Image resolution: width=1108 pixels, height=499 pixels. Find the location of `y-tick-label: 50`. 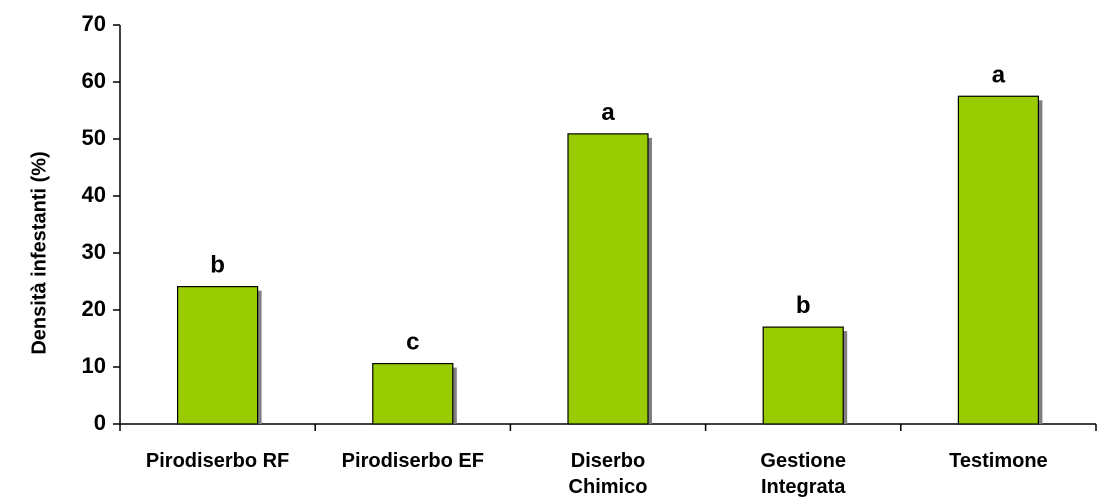

y-tick-label: 50 is located at coordinates (94, 137).